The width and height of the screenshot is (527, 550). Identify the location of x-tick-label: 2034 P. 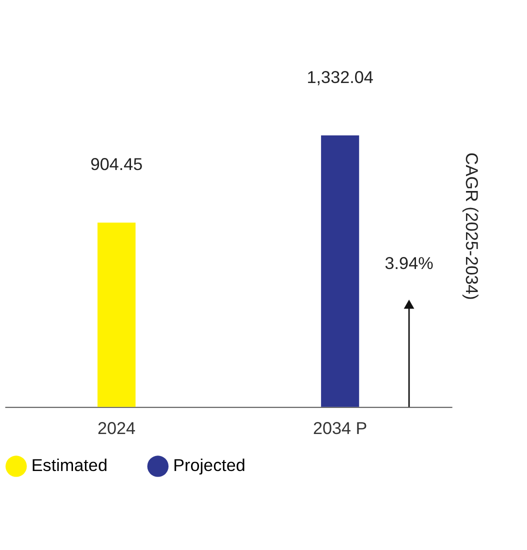
(340, 428).